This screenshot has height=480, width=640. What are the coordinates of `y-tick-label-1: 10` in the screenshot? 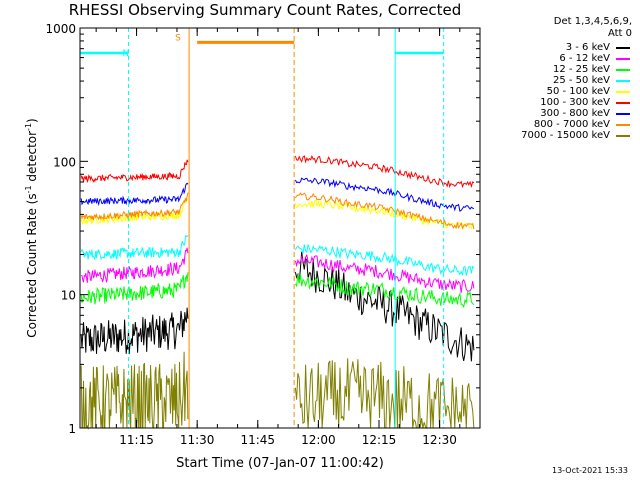 It's located at (68, 296).